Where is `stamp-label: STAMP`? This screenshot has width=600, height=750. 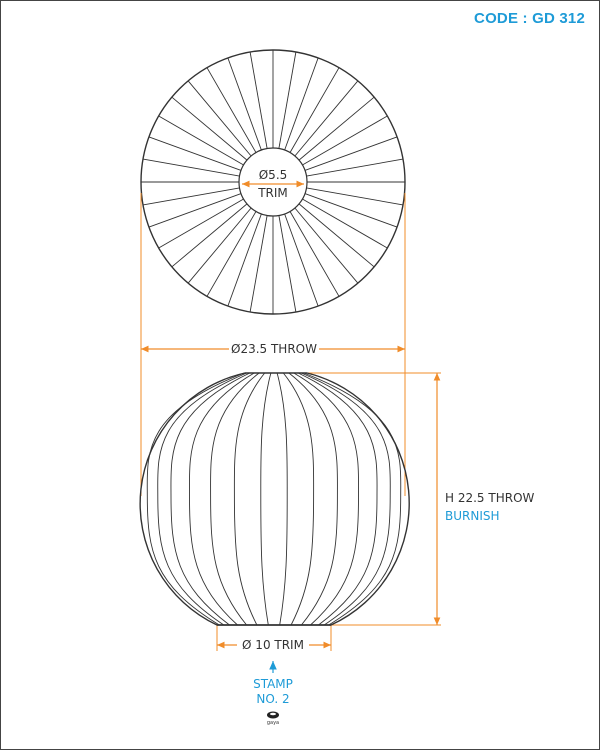 stamp-label: STAMP is located at coordinates (273, 684).